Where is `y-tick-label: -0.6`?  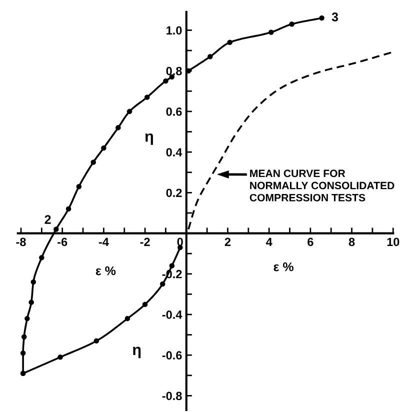
y-tick-label: -0.6 is located at coordinates (172, 355).